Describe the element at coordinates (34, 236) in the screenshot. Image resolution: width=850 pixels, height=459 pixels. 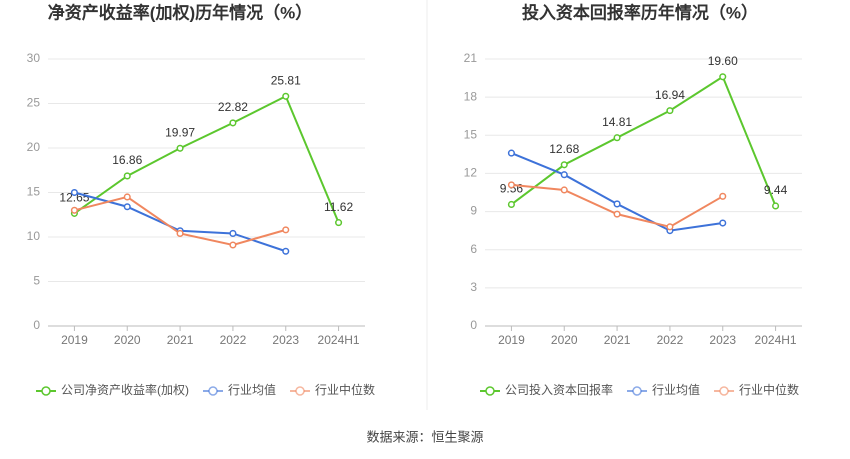
I see `y-tick-label: 10` at that location.